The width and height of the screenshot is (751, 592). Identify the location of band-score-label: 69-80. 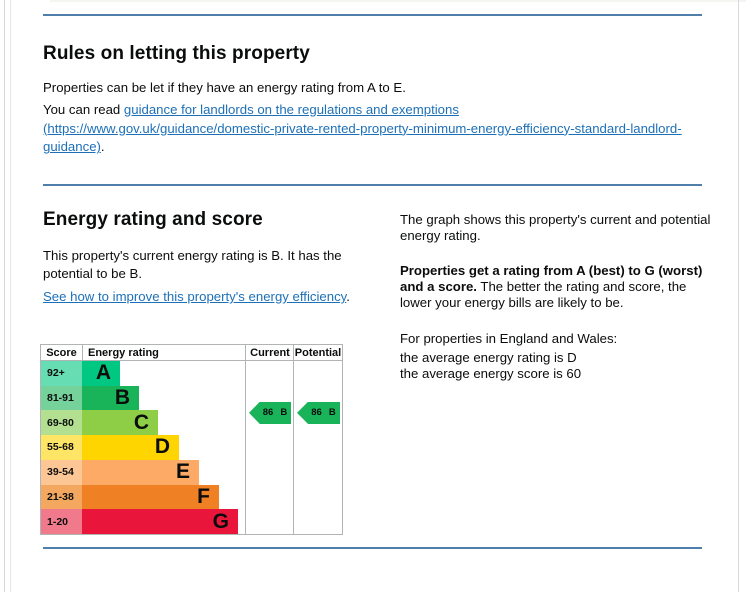
(61, 423).